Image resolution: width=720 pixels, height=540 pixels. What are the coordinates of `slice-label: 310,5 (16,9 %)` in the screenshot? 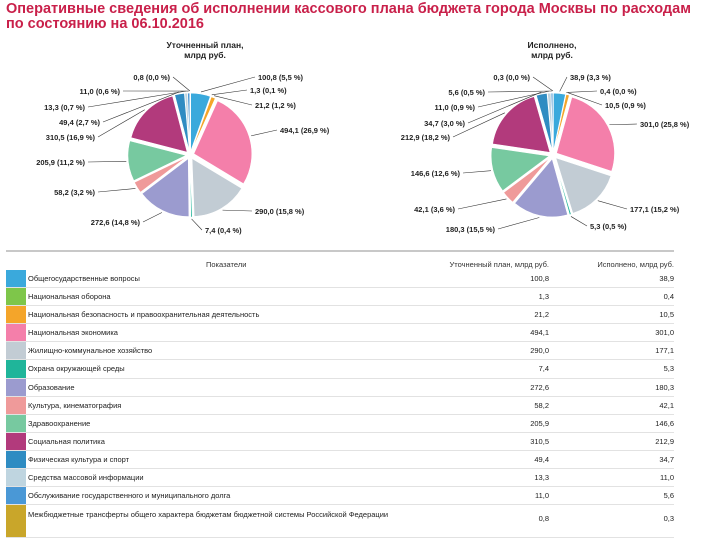 It's located at (71, 137).